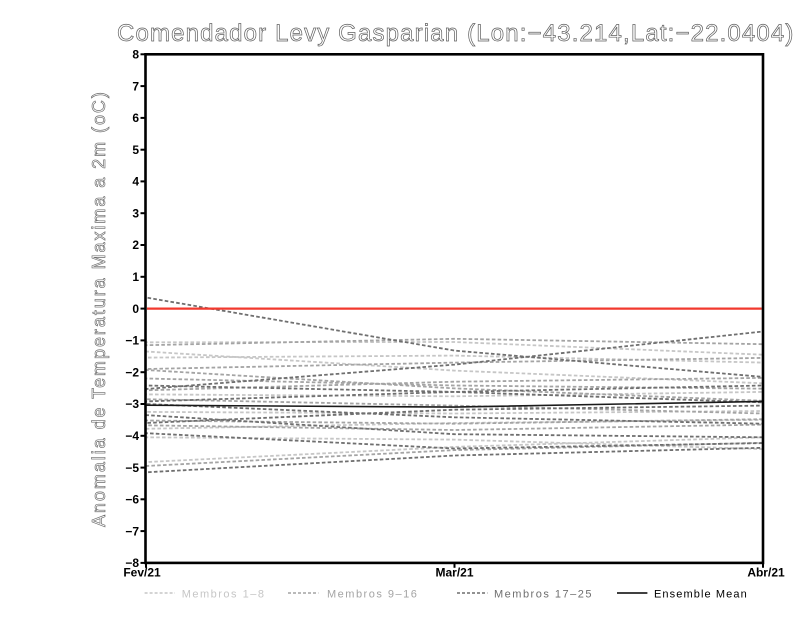 This screenshot has height=618, width=800. I want to click on svg-text: −2, so click(132, 372).